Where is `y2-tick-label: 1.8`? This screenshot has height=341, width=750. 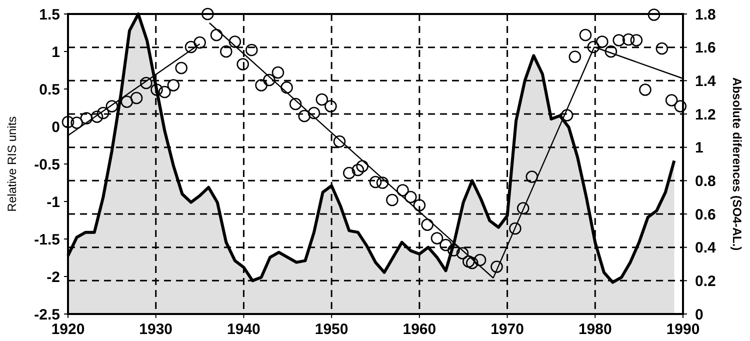
y2-tick-label: 1.8 is located at coordinates (705, 15).